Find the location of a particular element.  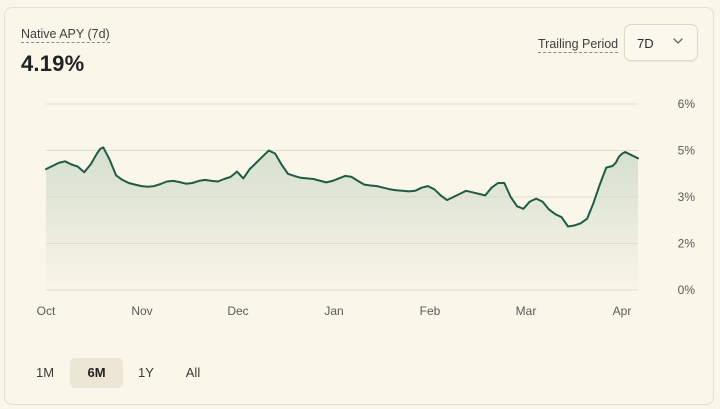

trailing-period-value: 7D is located at coordinates (645, 43).